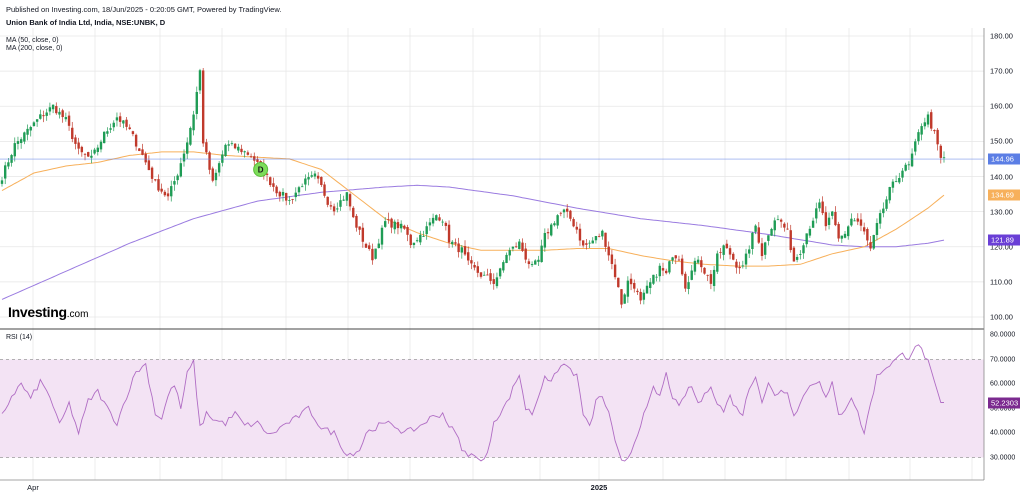  I want to click on last-price-badge: 144.96, so click(1004, 159).